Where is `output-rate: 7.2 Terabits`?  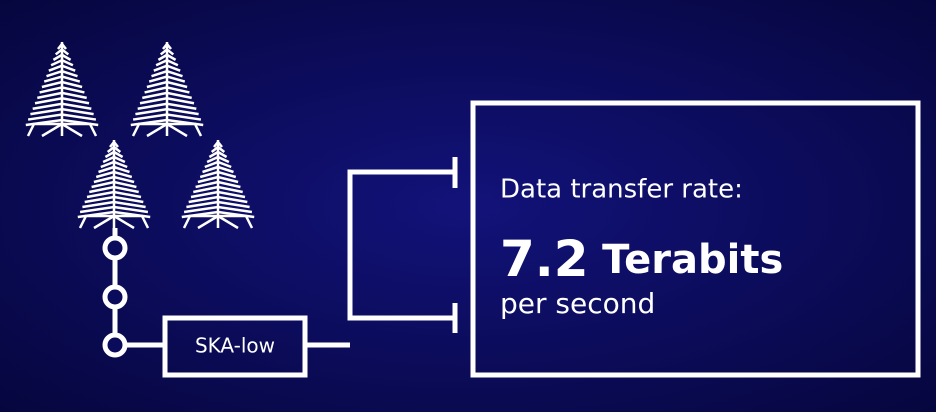
output-rate: 7.2 Terabits is located at coordinates (641, 259).